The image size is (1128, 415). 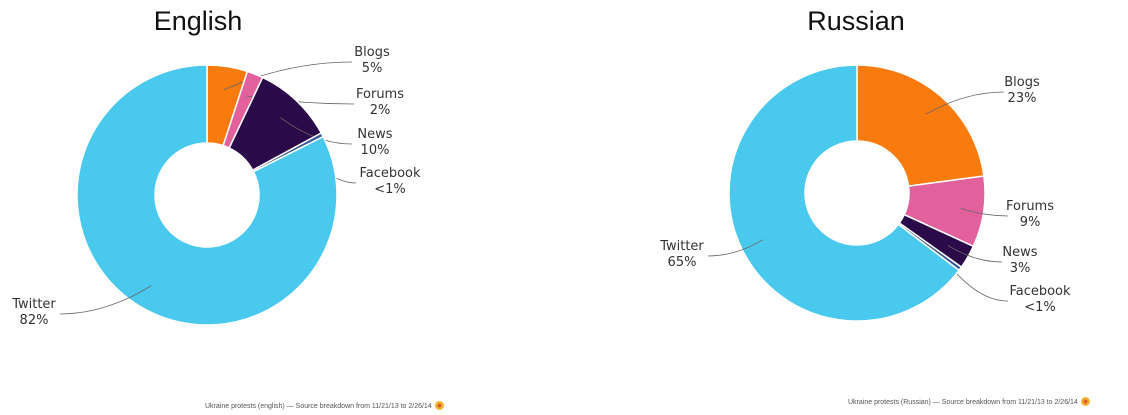 What do you see at coordinates (844, 193) in the screenshot?
I see `russian-slice-twitter` at bounding box center [844, 193].